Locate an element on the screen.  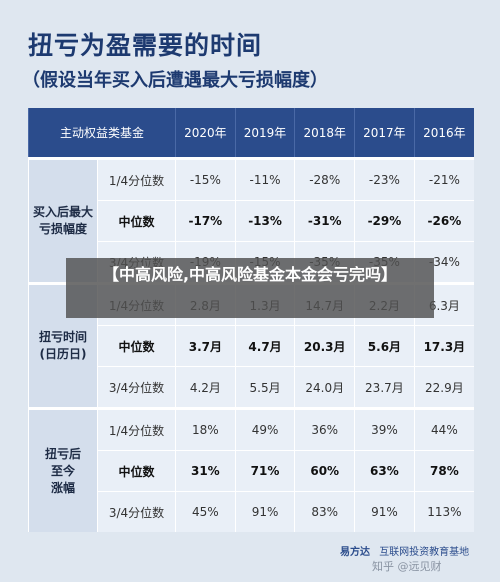
footer: 易方达 互联网投资教育基地 is located at coordinates (407, 550).